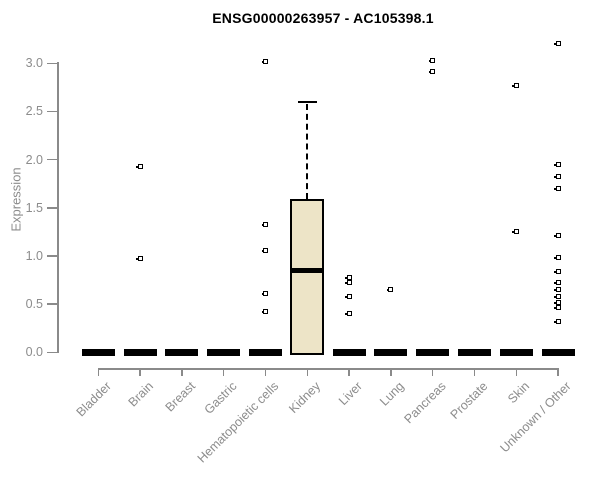 This screenshot has width=600, height=500. I want to click on x-tick-label: Hematopoietic cells, so click(238, 422).